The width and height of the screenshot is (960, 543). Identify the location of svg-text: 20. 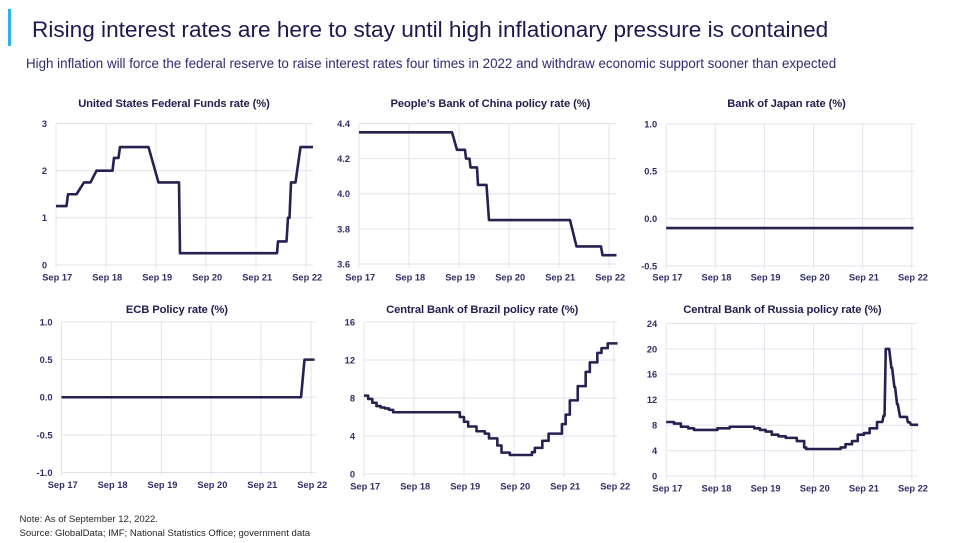
(652, 349).